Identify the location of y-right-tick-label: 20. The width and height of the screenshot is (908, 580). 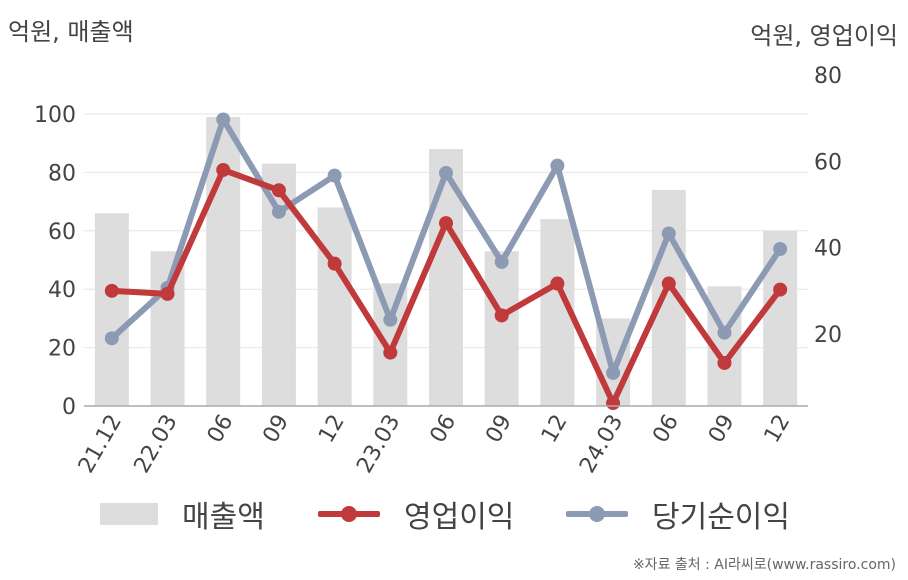
(828, 335).